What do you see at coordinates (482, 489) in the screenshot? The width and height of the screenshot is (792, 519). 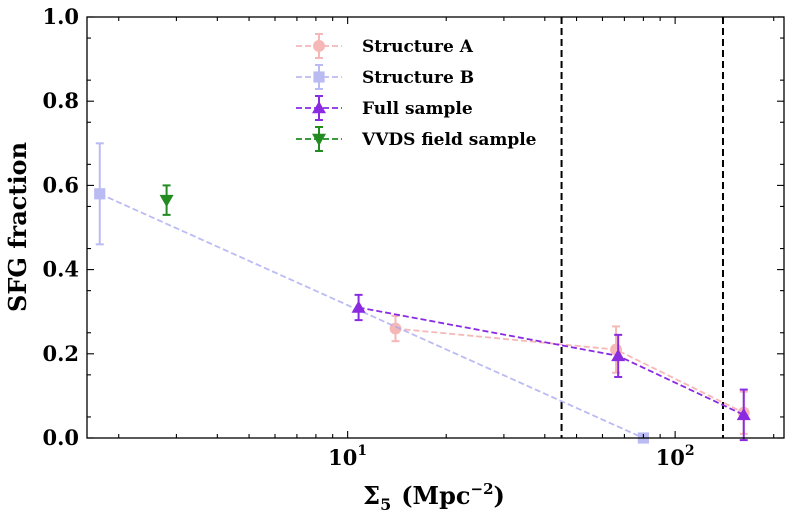 I see `x-label-unit-exponent: −2` at bounding box center [482, 489].